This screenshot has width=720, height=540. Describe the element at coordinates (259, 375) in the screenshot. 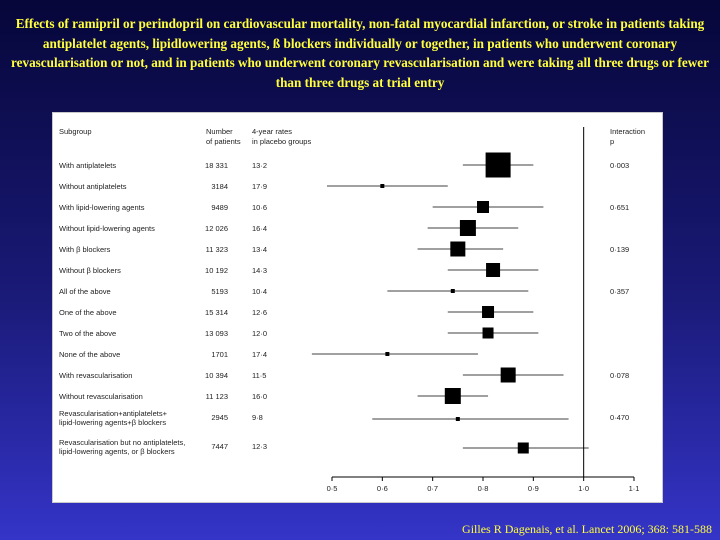

I see `row-placebo-rate: 11·5` at that location.